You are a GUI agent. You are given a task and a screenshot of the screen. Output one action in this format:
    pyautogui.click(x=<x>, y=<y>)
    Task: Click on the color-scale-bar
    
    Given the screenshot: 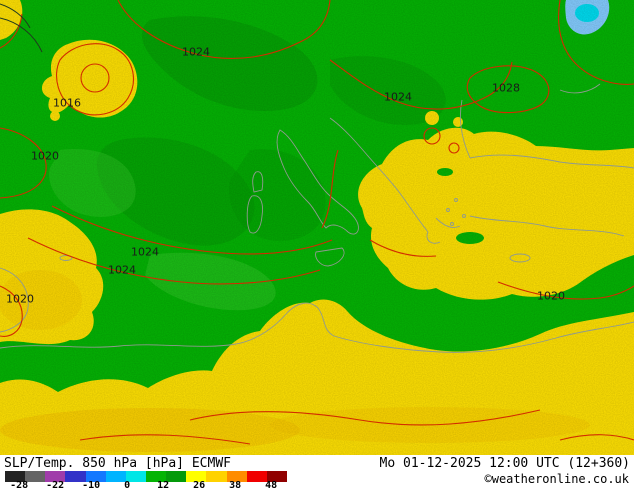 What is the action you would take?
    pyautogui.click(x=146, y=476)
    